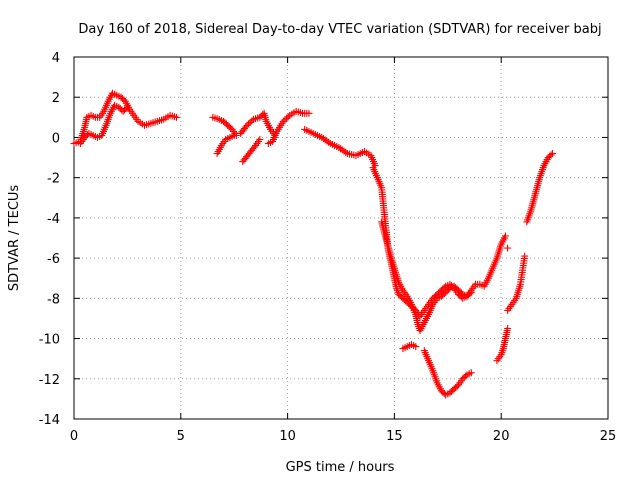 This screenshot has width=640, height=480. Describe the element at coordinates (74, 436) in the screenshot. I see `x-tick-label: 0` at that location.